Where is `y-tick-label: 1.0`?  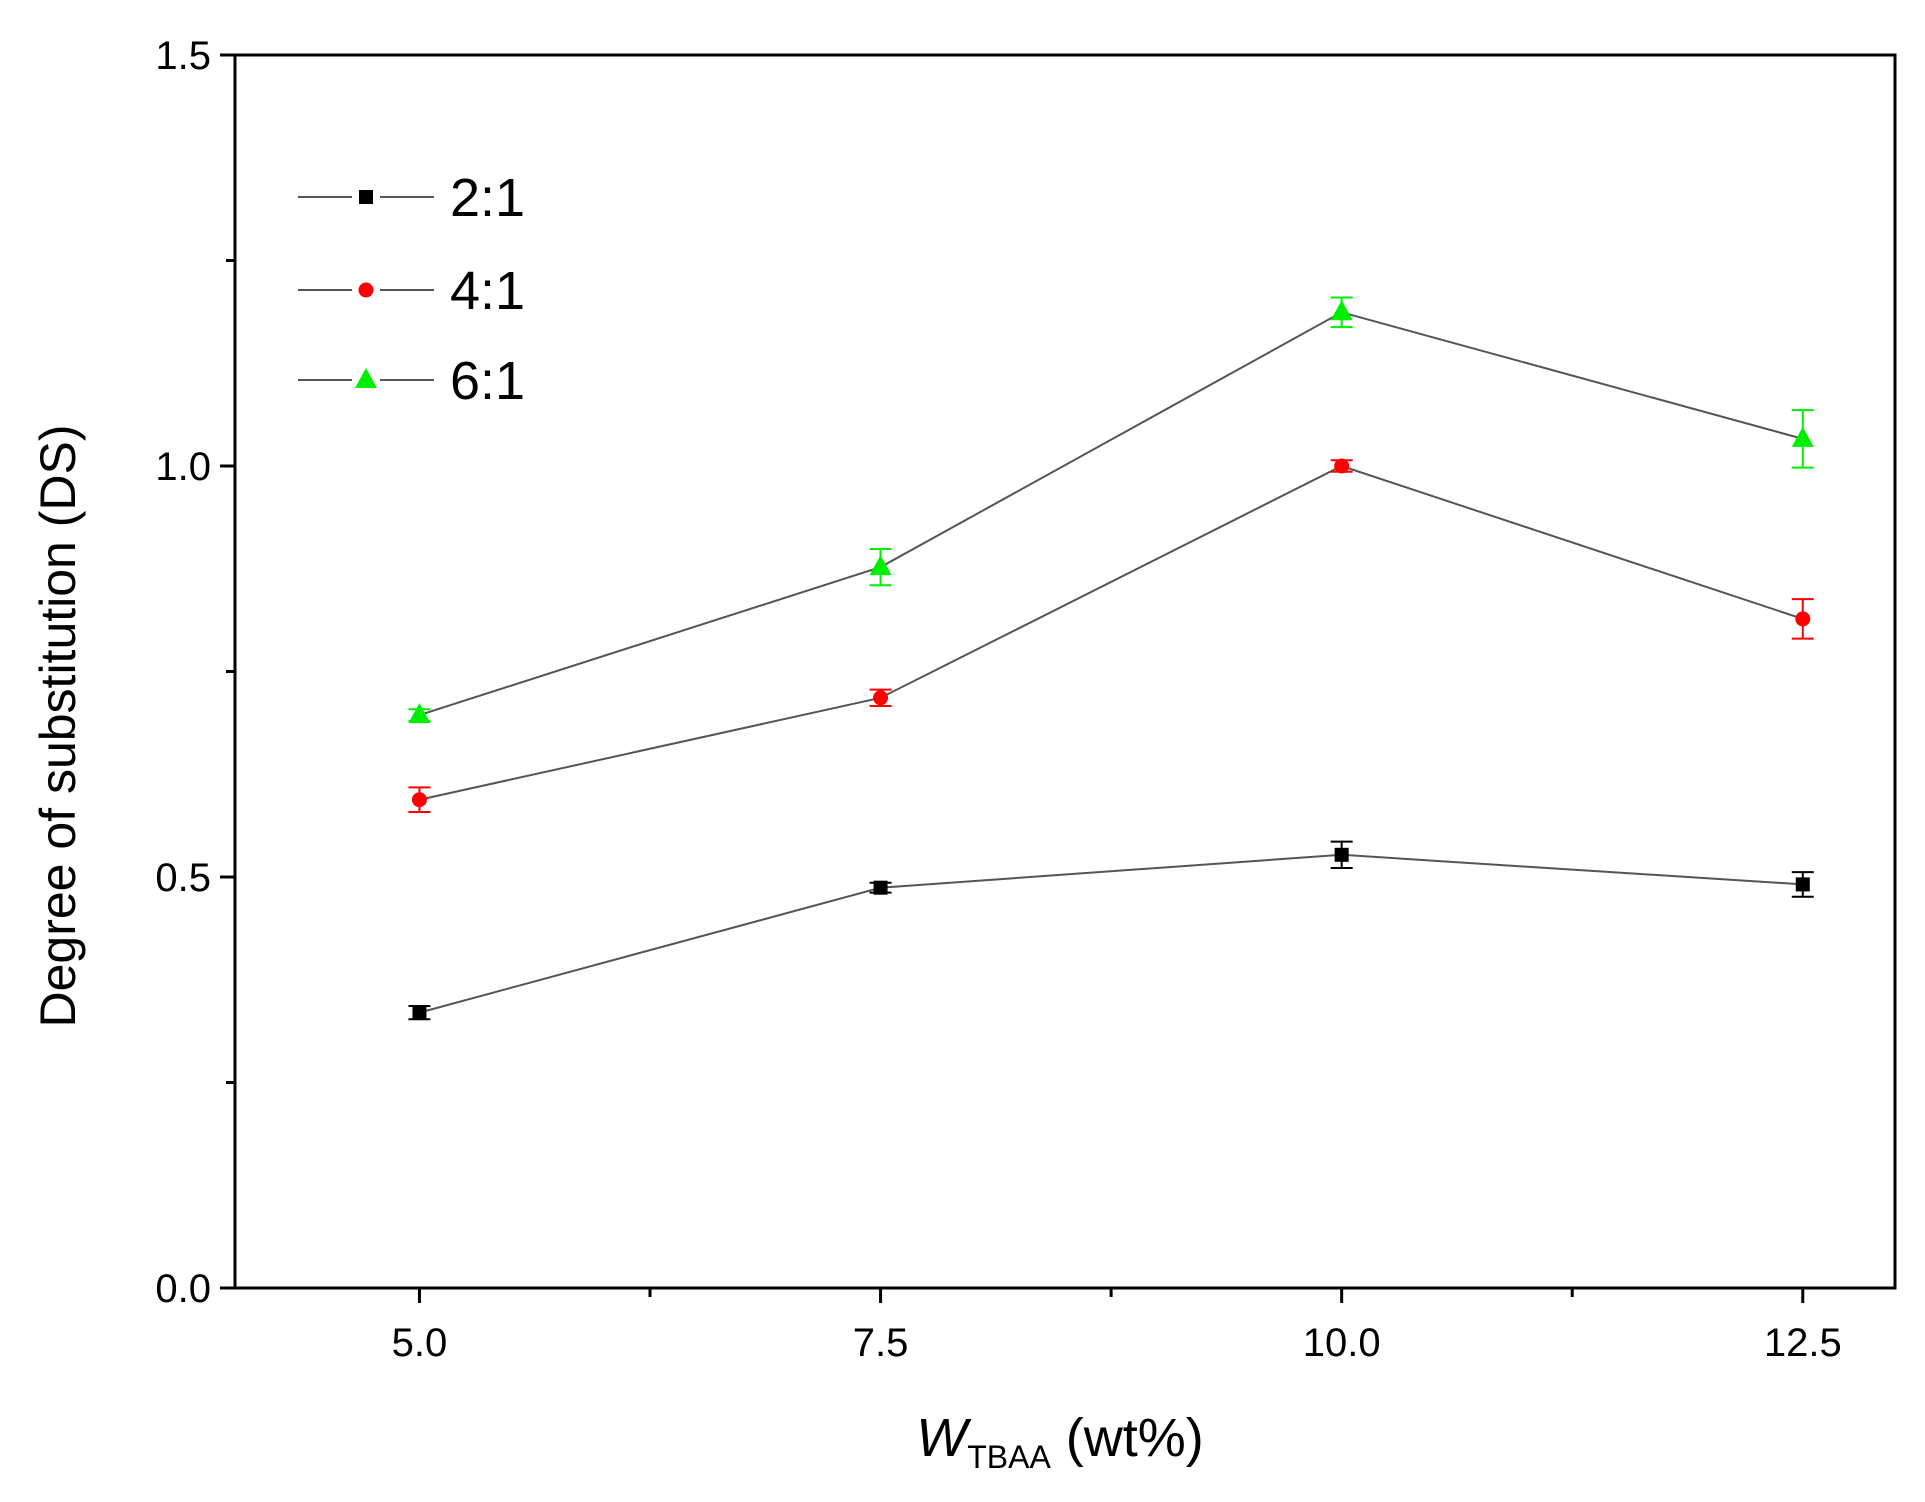 y-tick-label: 1.0 is located at coordinates (183, 467).